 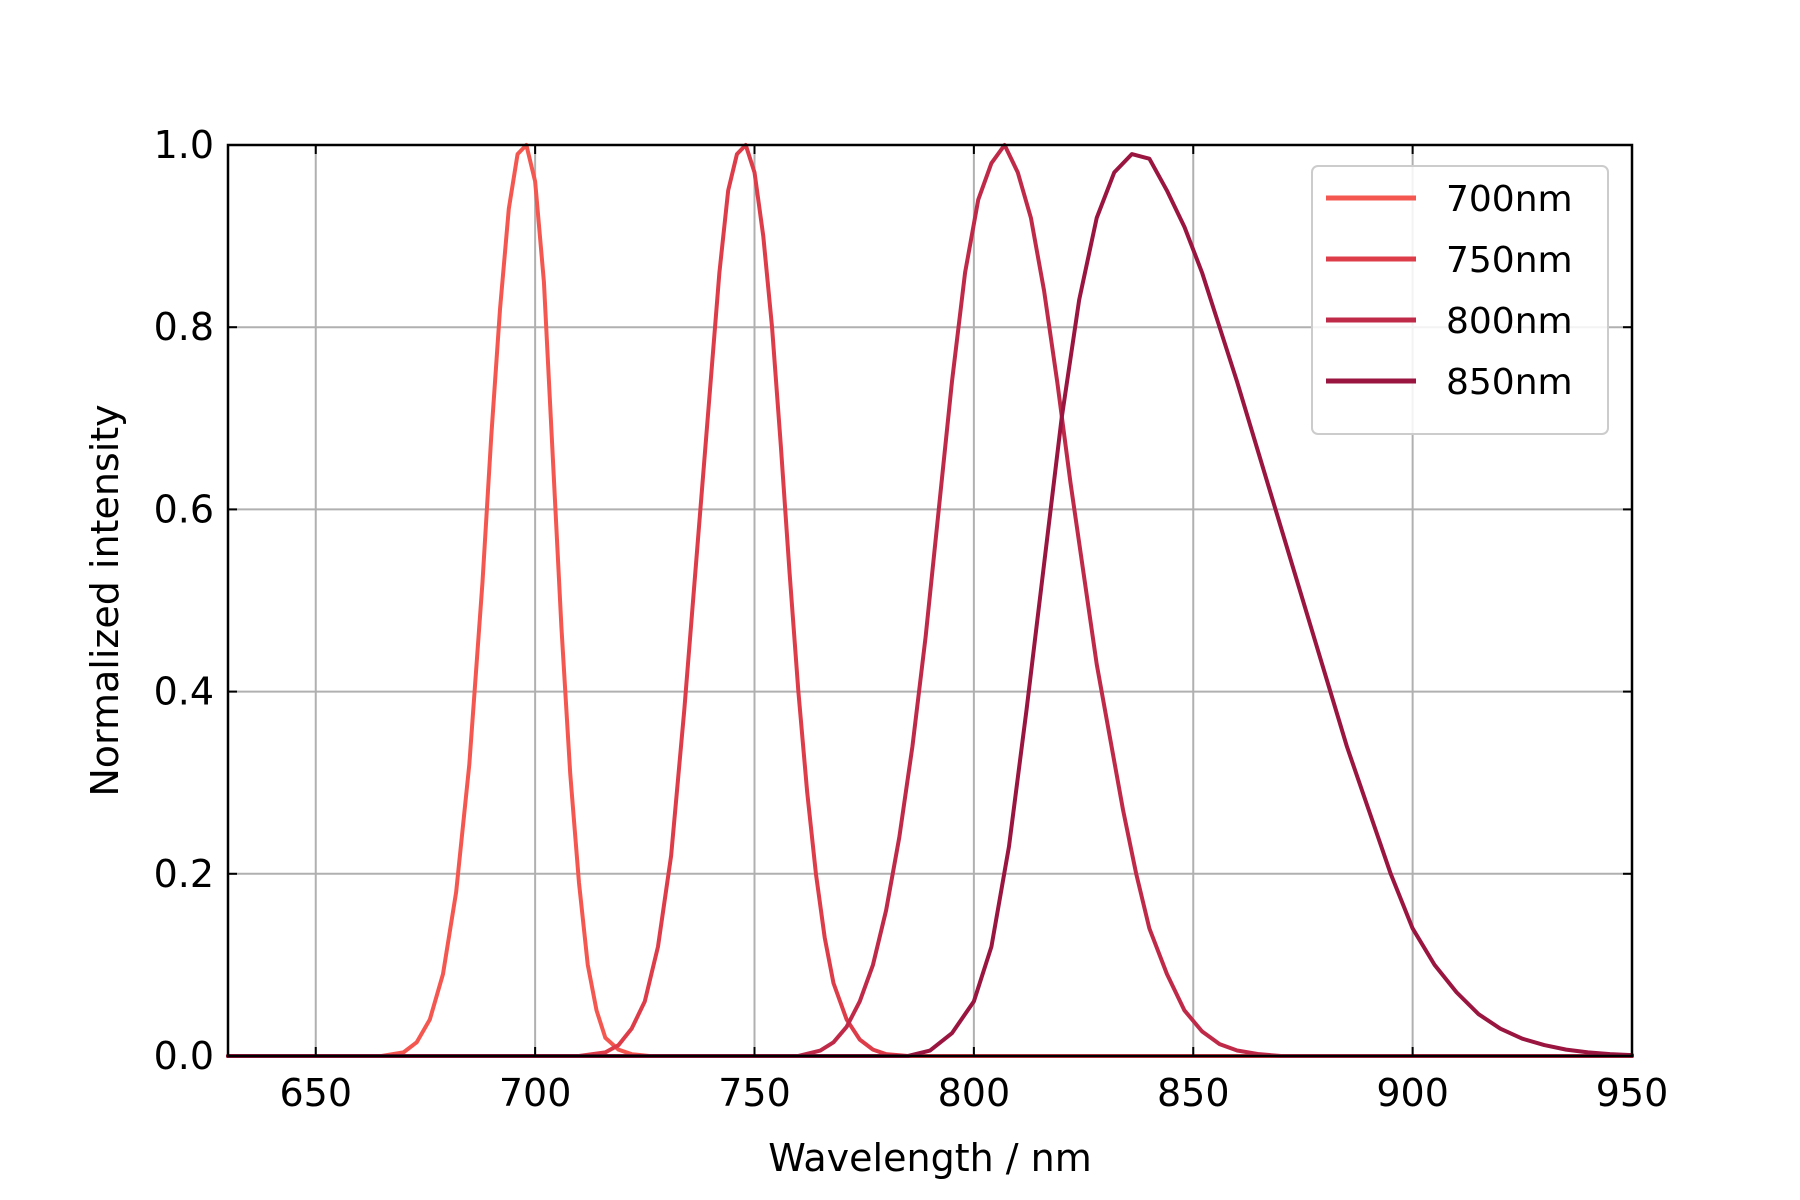 I want to click on x-tick-label: 950, so click(x=1632, y=1093).